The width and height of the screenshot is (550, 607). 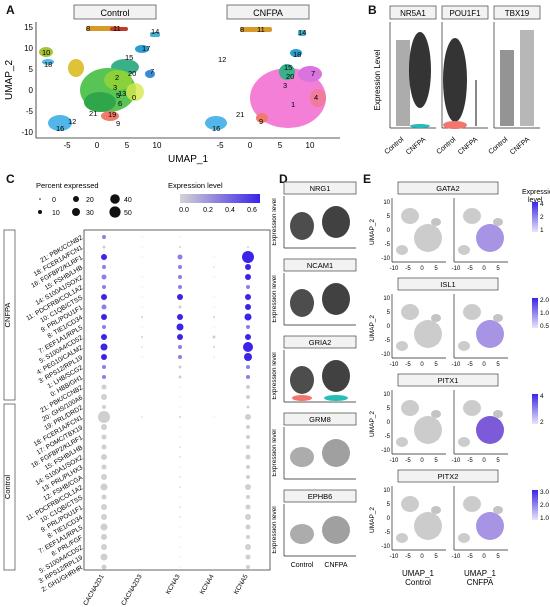 I want to click on e-group-label: CNFPA, so click(x=480, y=582).